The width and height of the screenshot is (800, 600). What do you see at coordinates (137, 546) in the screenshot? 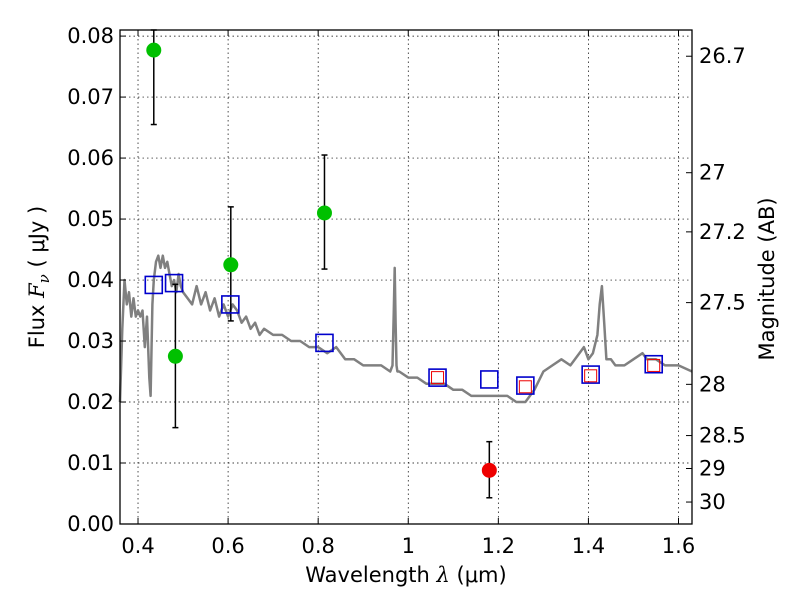
I see `x-tick-label: 0.4` at bounding box center [137, 546].